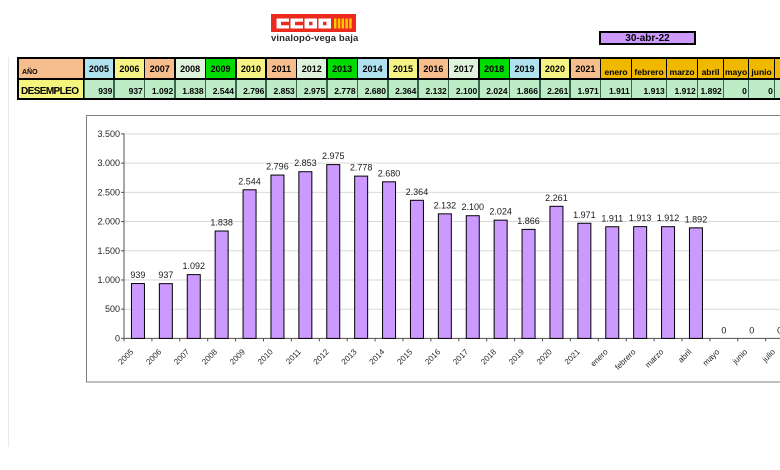 This screenshot has height=470, width=780. Describe the element at coordinates (556, 198) in the screenshot. I see `svg-text: 2.261` at that location.